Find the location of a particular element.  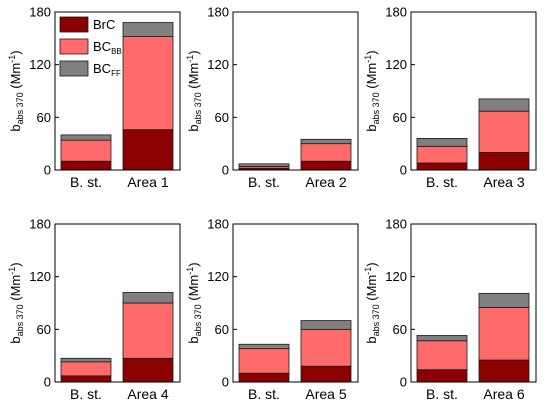

panel-6: 0 60 120 180 B. st. Area 6 babs 370 (Mm-1) is located at coordinates (450, 309).